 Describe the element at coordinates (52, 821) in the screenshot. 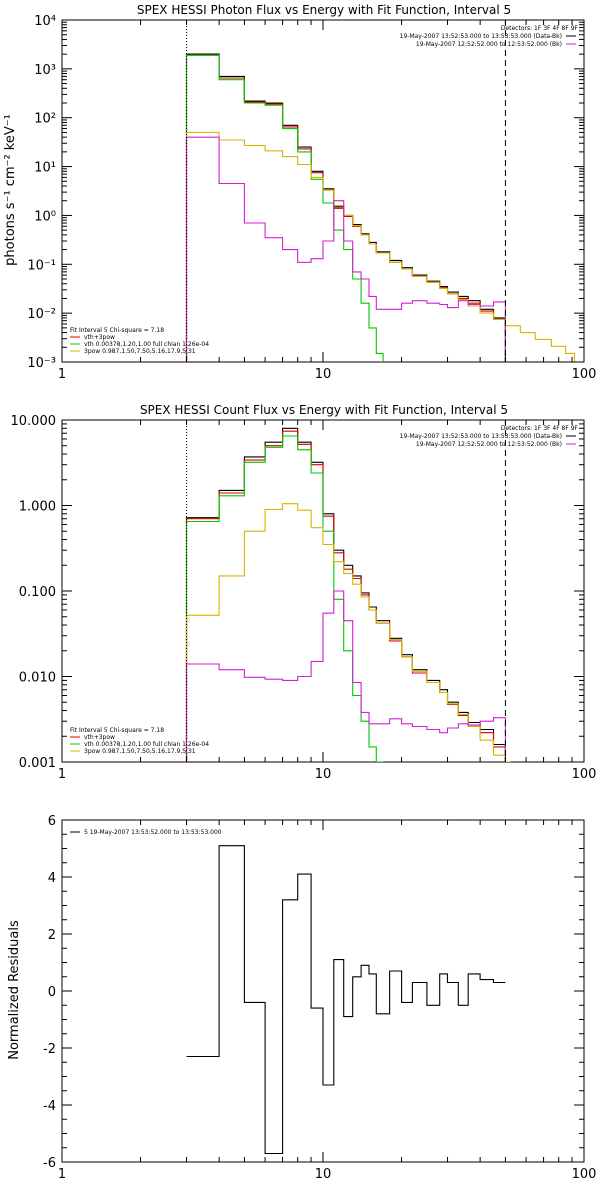

I see `y-tick-label: 6` at that location.